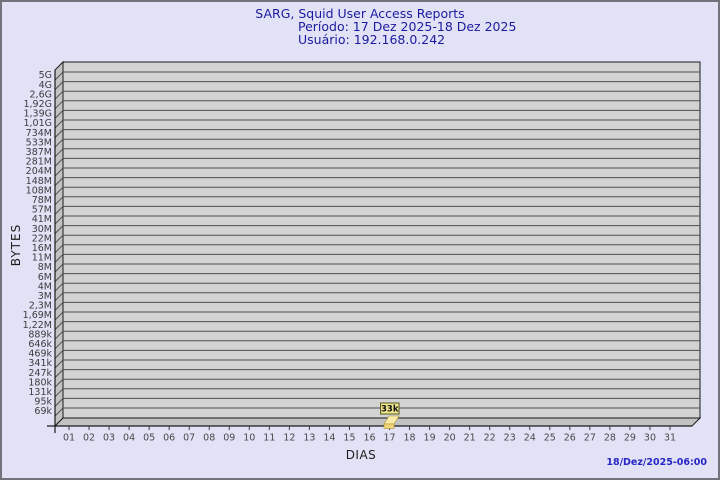  What do you see at coordinates (45, 85) in the screenshot?
I see `y-tick-label: 4G` at bounding box center [45, 85].